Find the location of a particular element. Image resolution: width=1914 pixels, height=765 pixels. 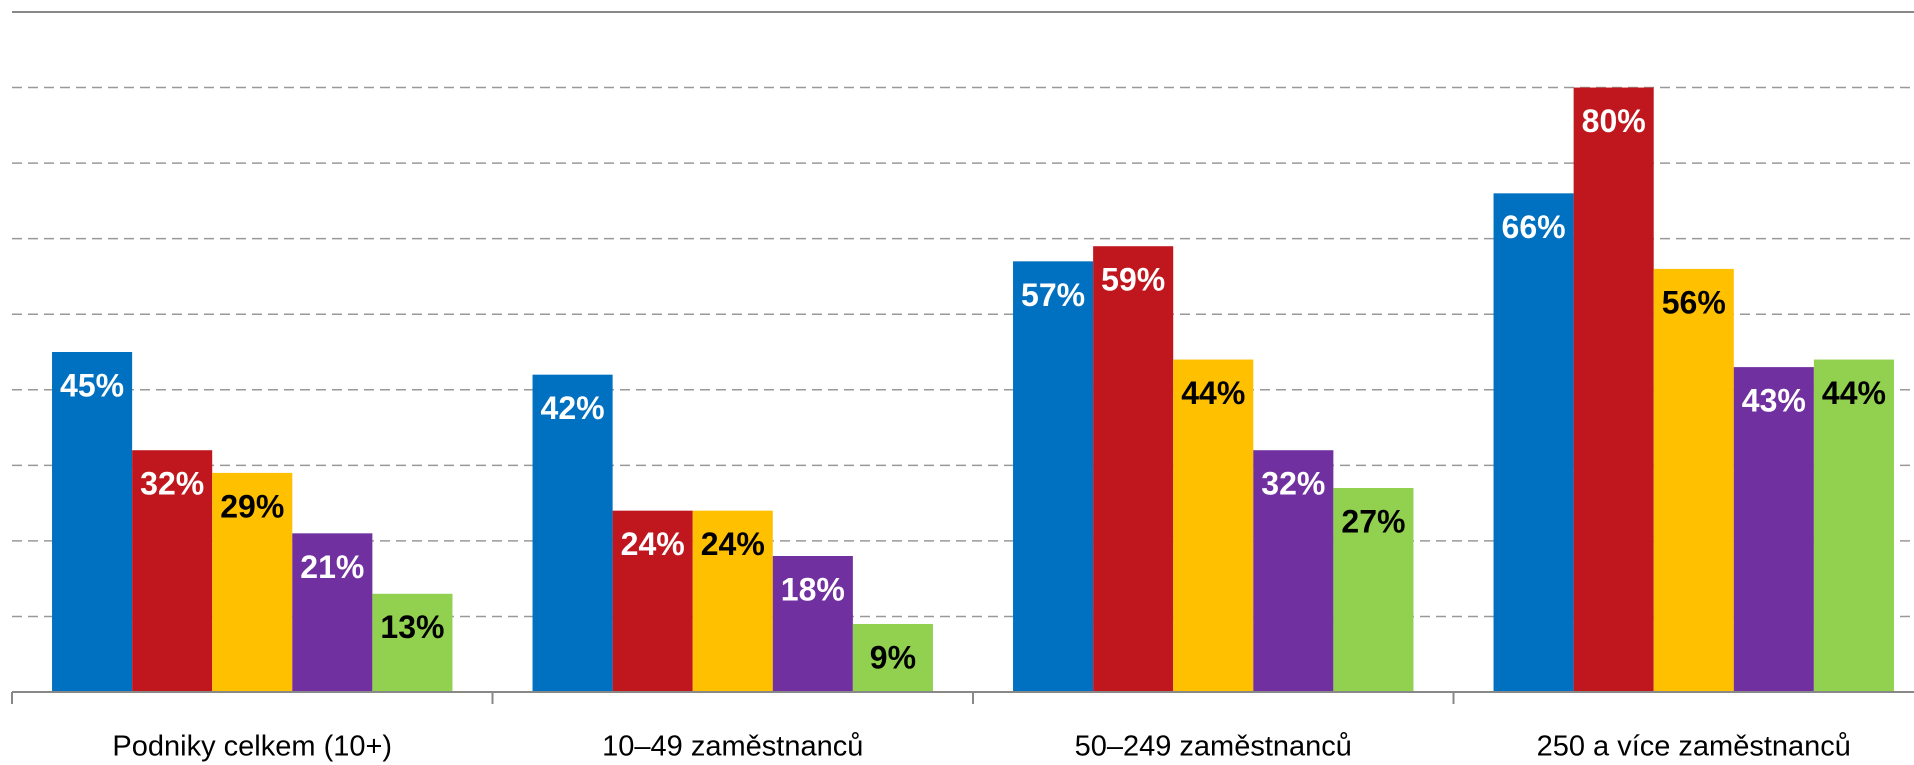

value-label: 29% is located at coordinates (252, 506).